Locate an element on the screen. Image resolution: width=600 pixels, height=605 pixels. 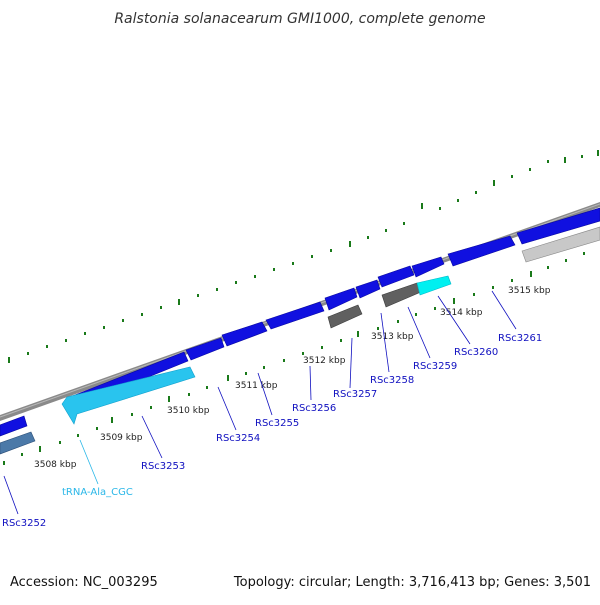
gene-label: RSc3256 is located at coordinates (314, 408).